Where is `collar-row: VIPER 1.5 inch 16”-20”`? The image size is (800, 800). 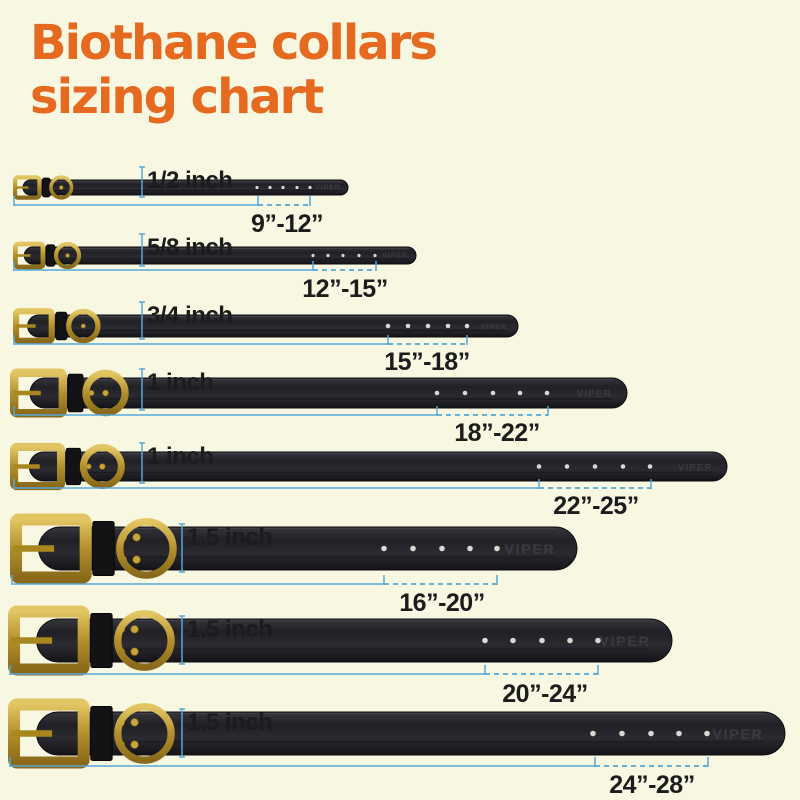 collar-row: VIPER 1.5 inch 16”-20” is located at coordinates (294, 565).